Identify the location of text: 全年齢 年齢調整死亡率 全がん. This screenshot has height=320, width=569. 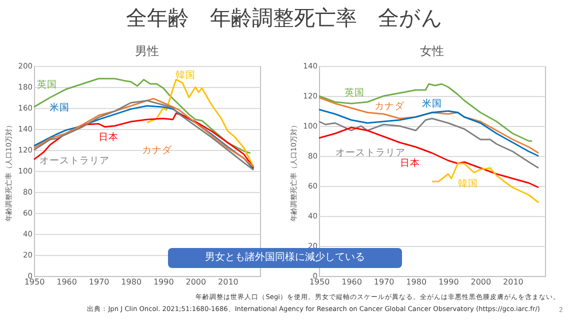
(284, 18).